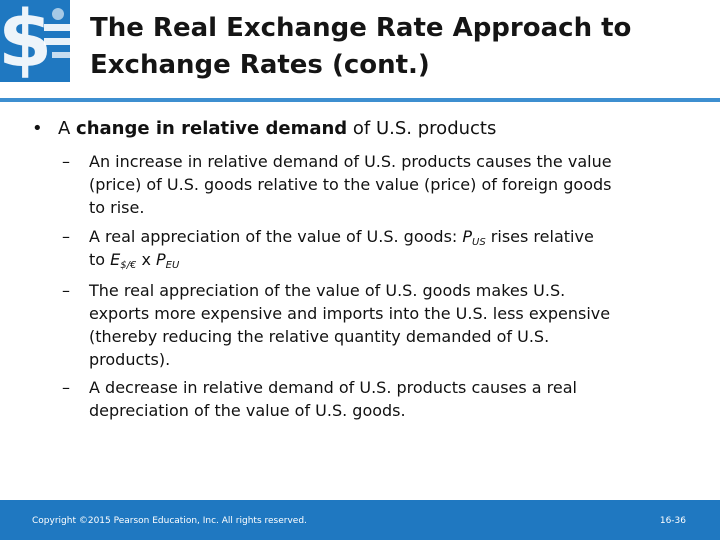 Image resolution: width=720 pixels, height=540 pixels. I want to click on p-us-symbol: P, so click(467, 236).